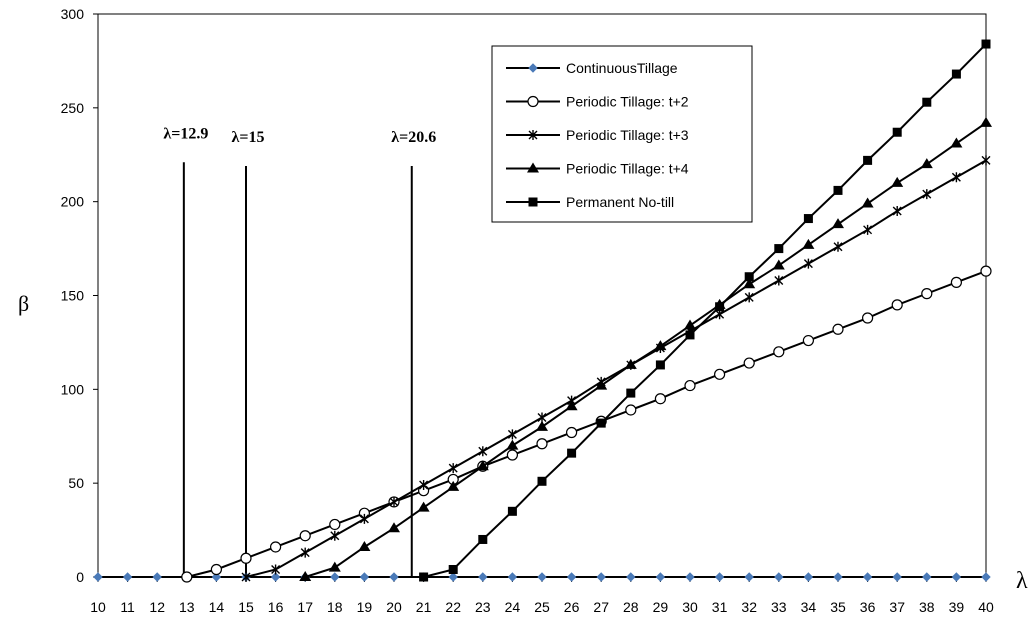 The image size is (1036, 623). I want to click on reference-line-label: λ=12.9, so click(185, 133).